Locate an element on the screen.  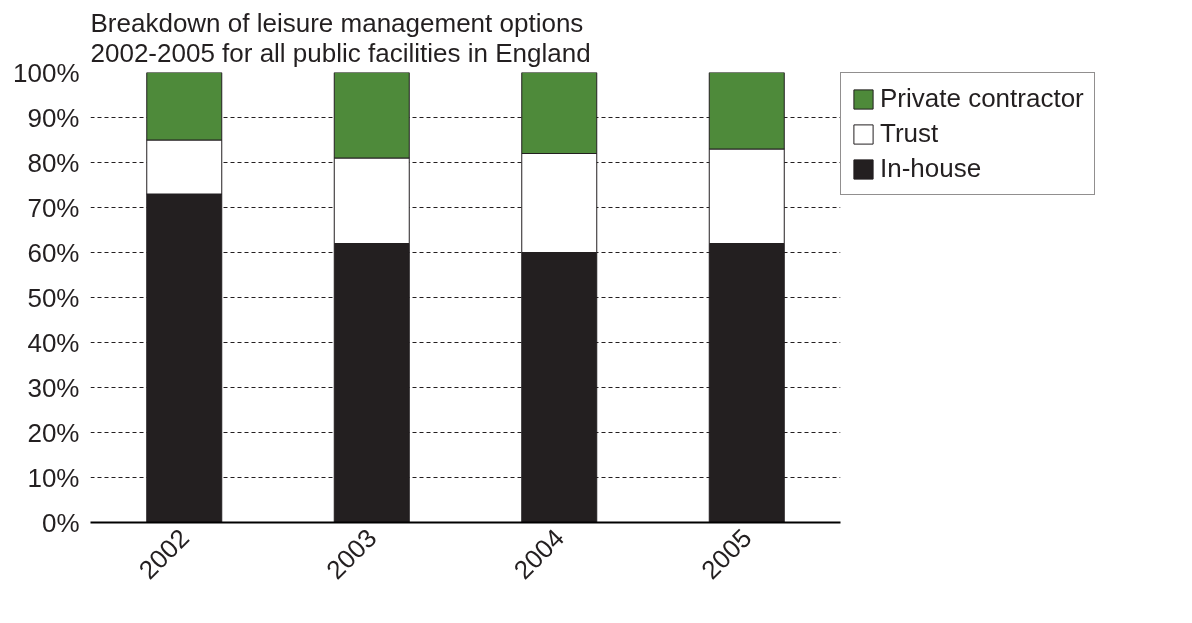
legend-label: Trust is located at coordinates (909, 133).